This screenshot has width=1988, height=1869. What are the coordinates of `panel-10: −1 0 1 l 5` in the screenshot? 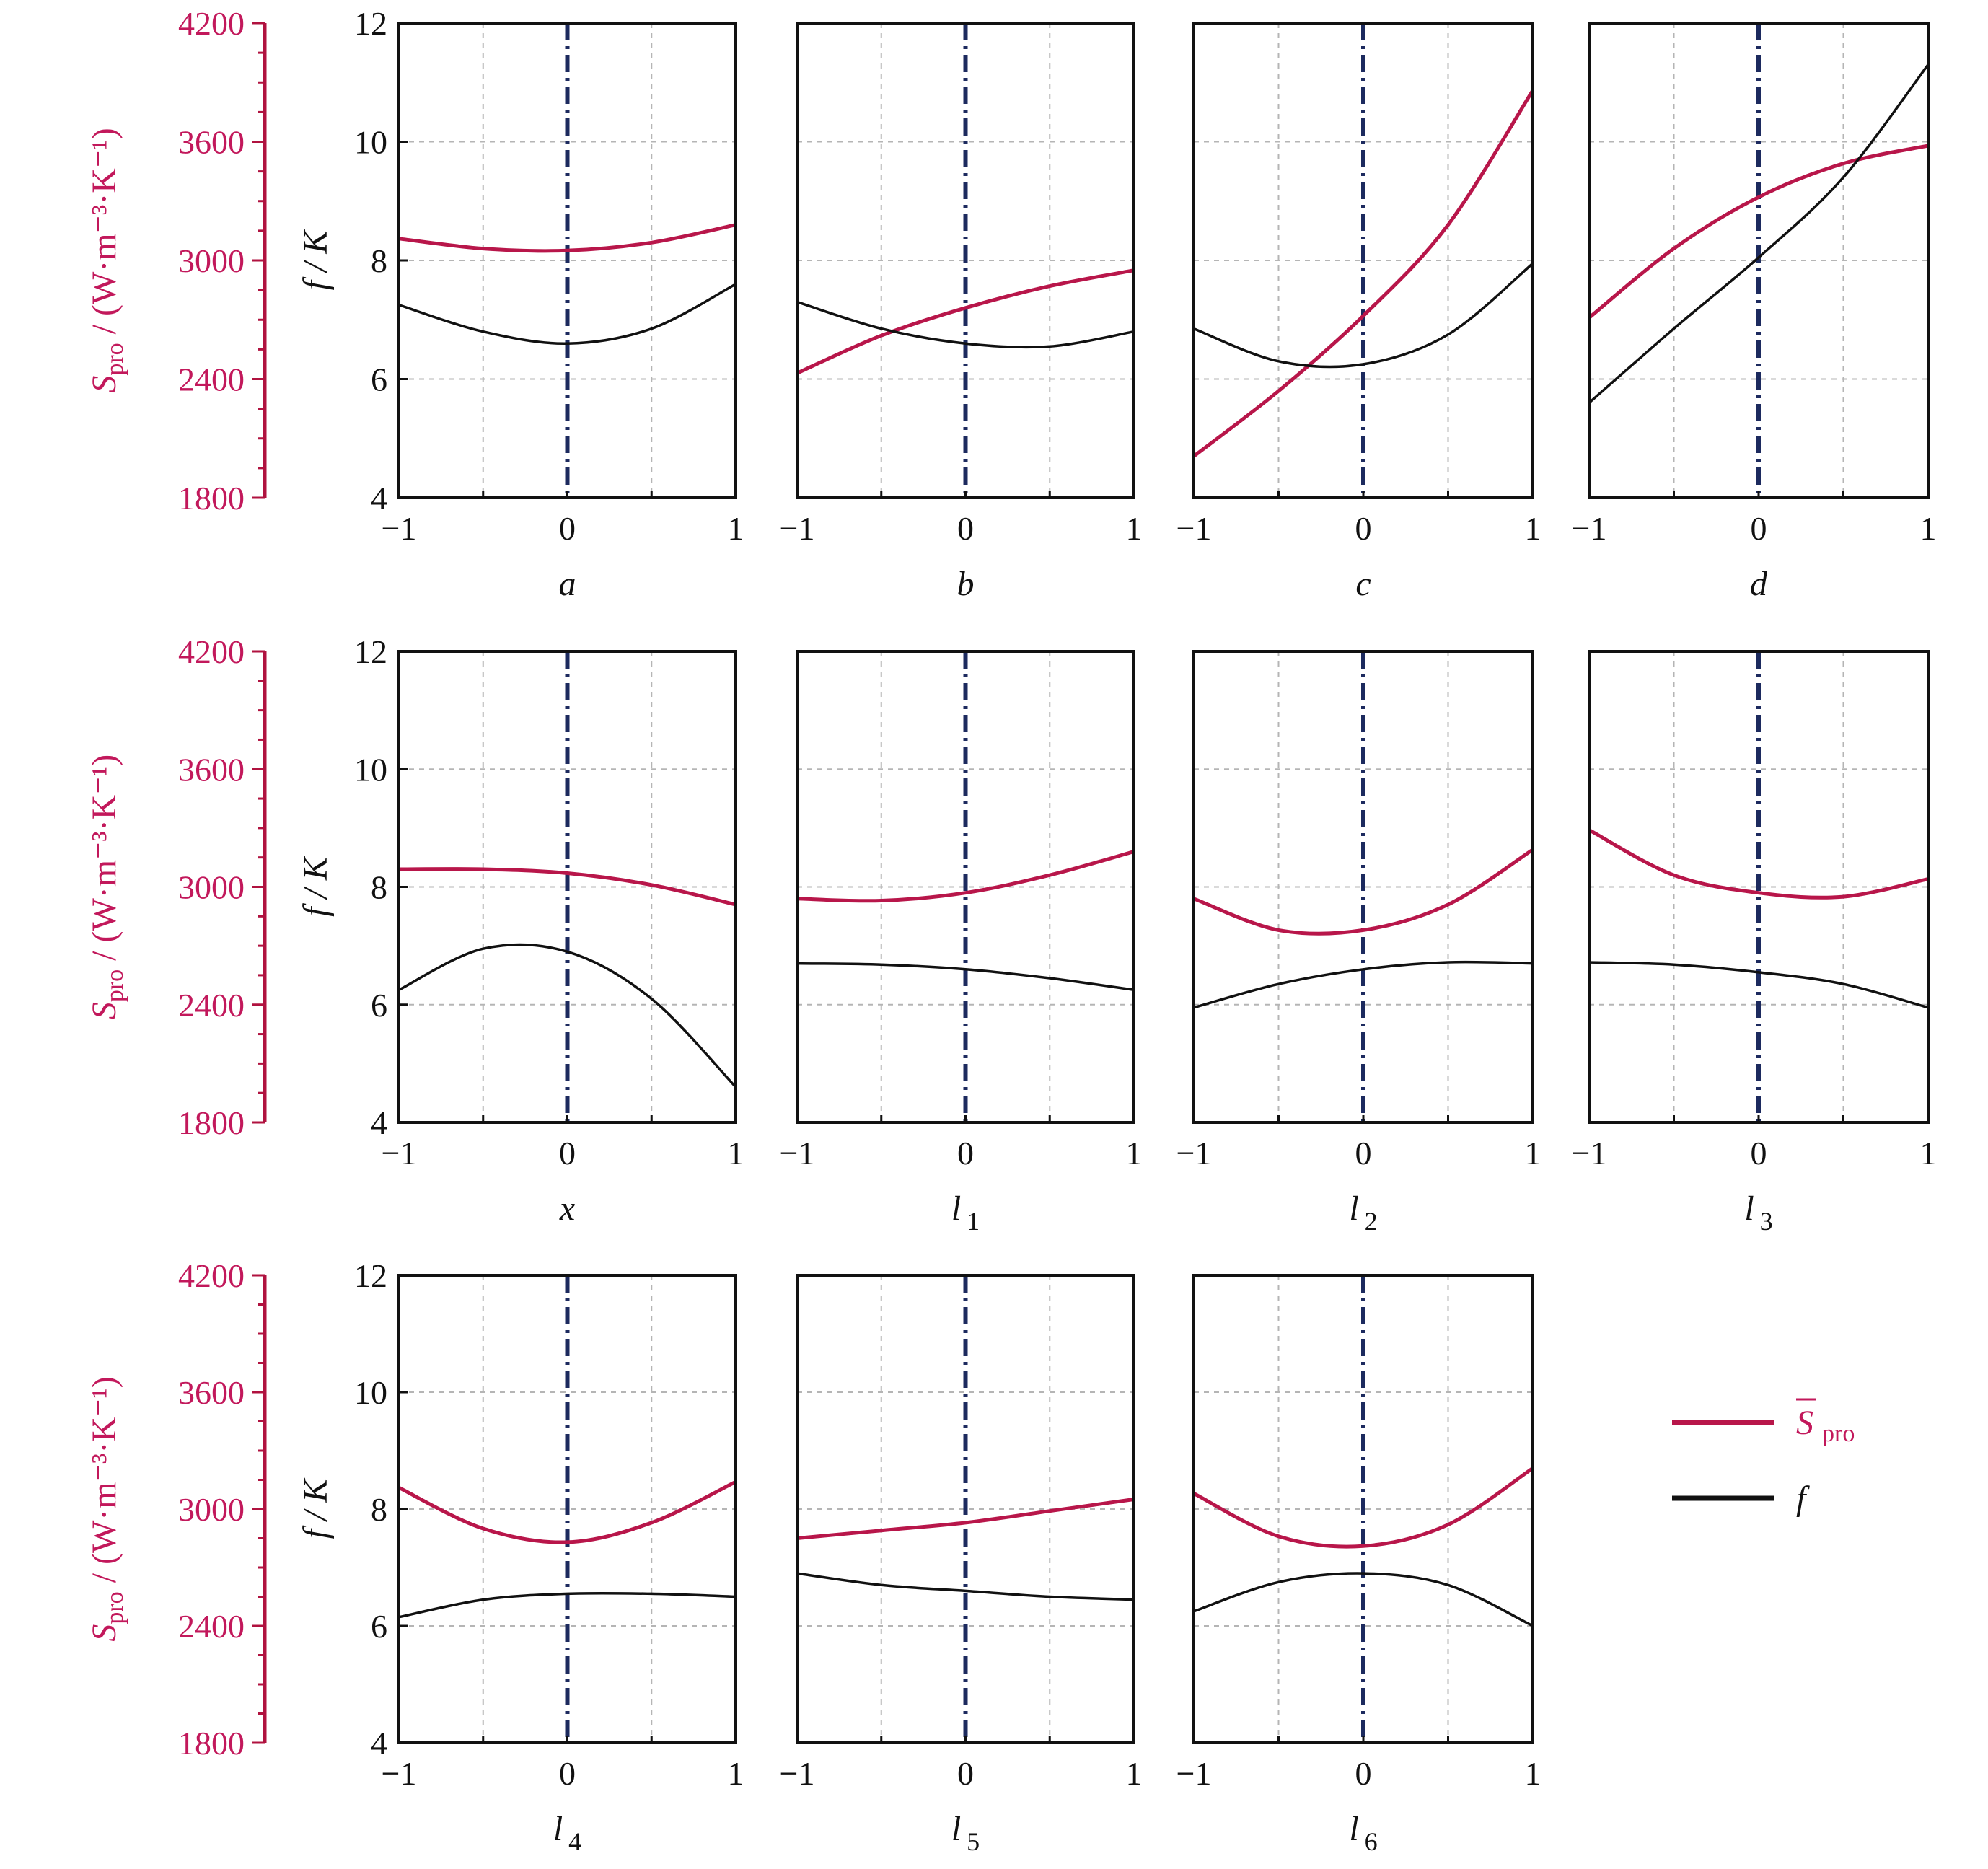 It's located at (961, 1565).